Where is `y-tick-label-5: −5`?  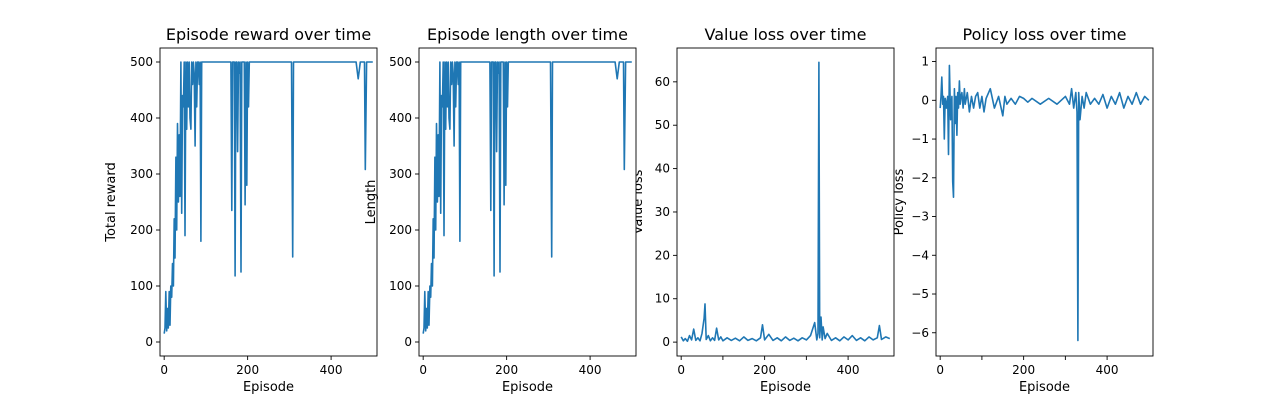 y-tick-label-5: −5 is located at coordinates (920, 294).